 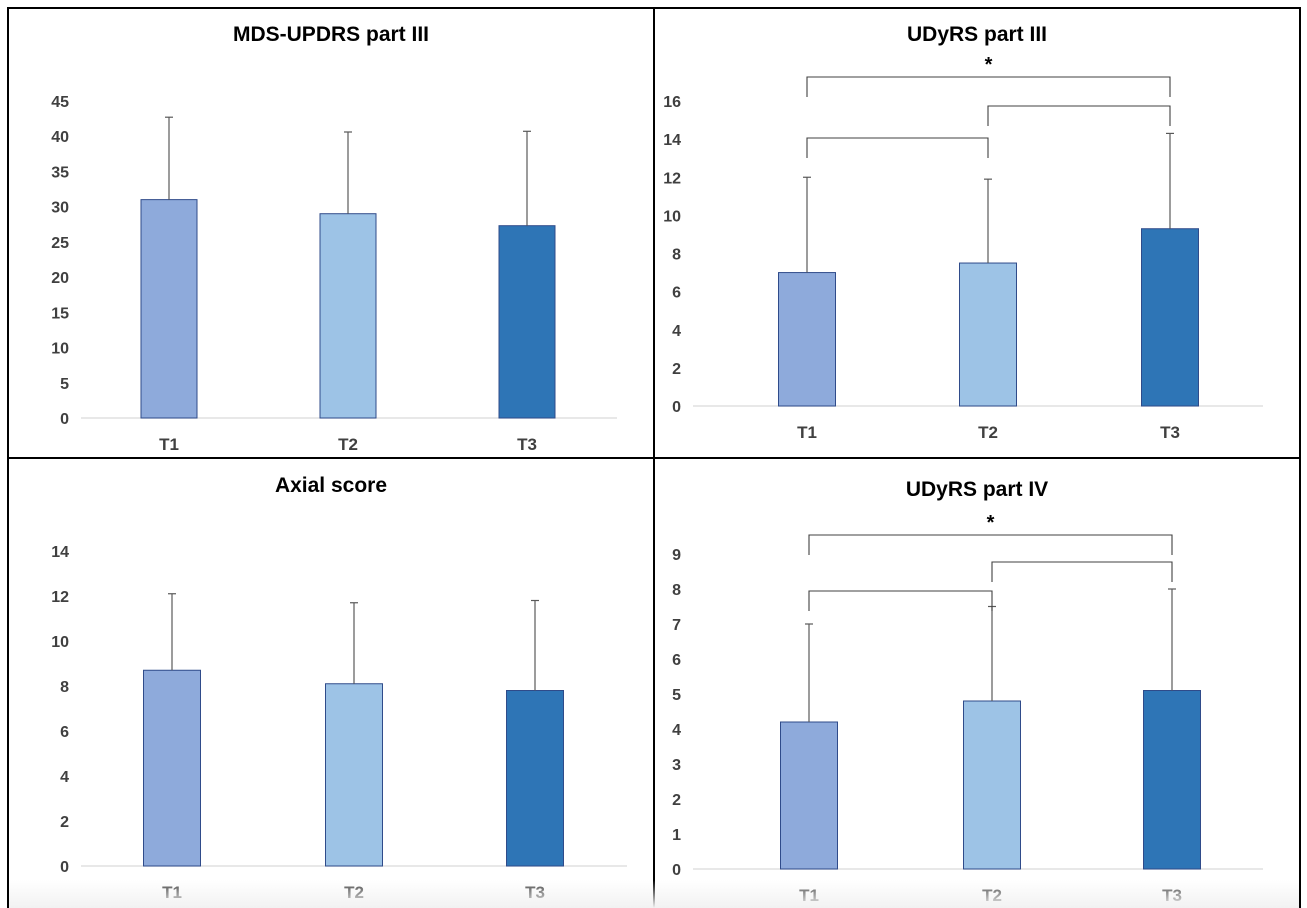 I want to click on chart-title: MDS-UPDRS part III, so click(x=330, y=34).